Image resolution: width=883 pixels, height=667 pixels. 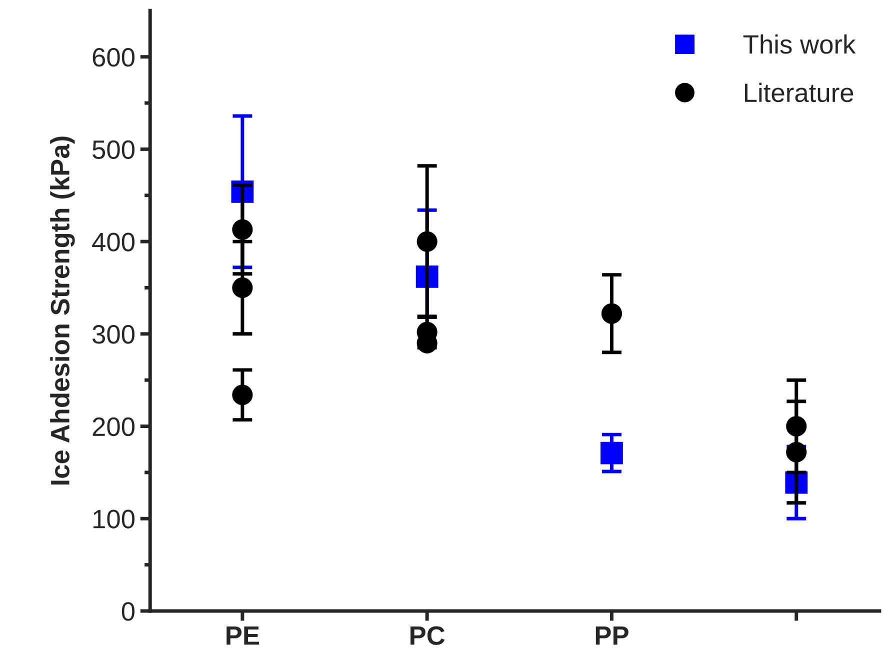 What do you see at coordinates (113, 334) in the screenshot?
I see `y-tick-label: 300` at bounding box center [113, 334].